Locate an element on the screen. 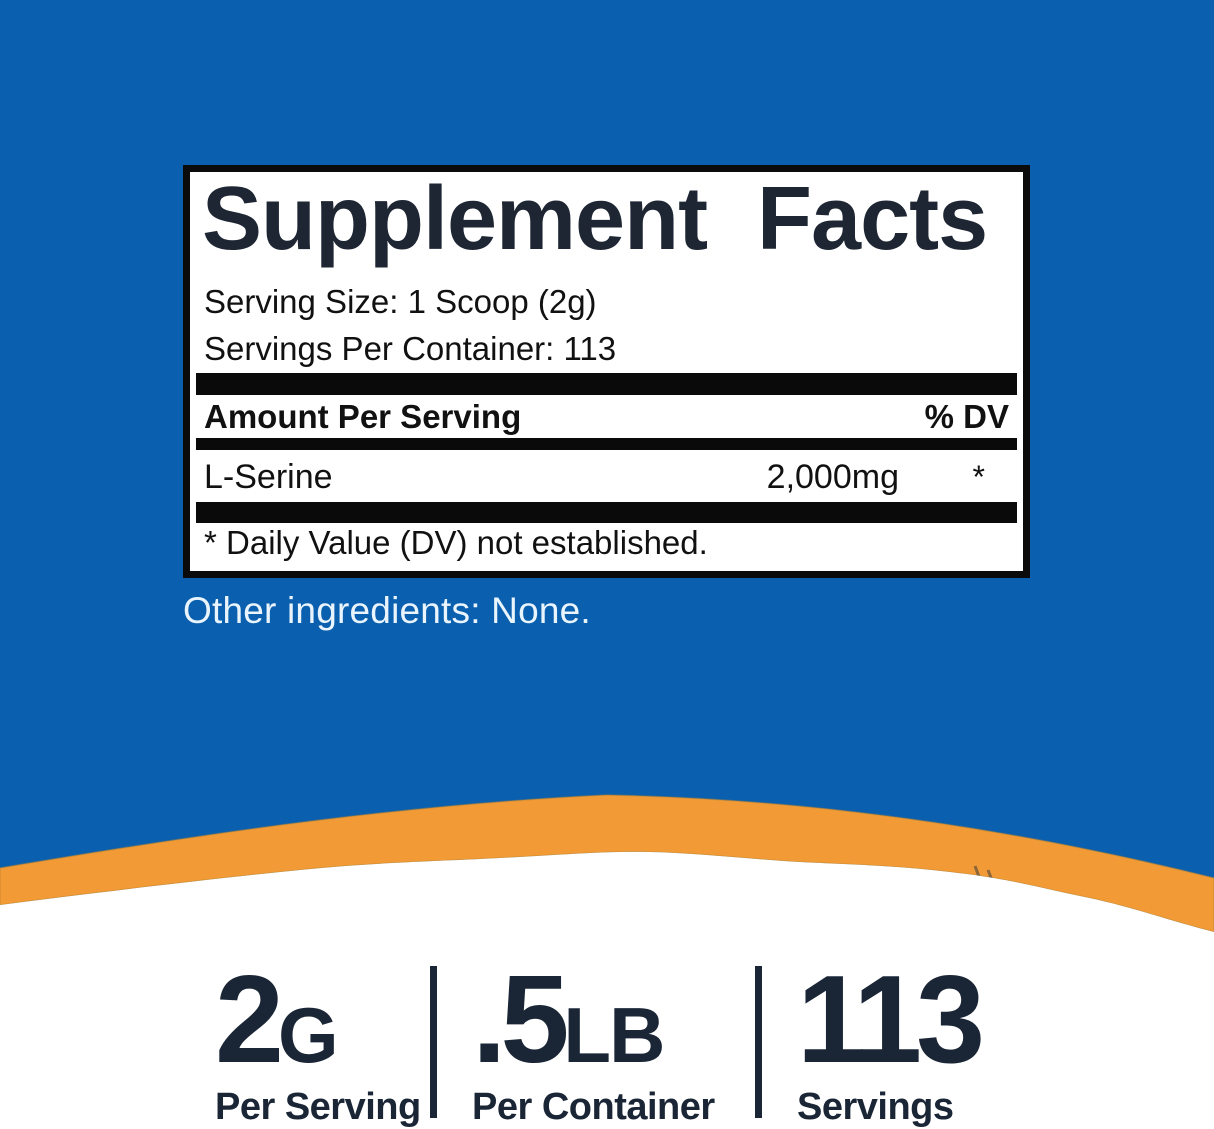  stat-unit: LB is located at coordinates (614, 1035).